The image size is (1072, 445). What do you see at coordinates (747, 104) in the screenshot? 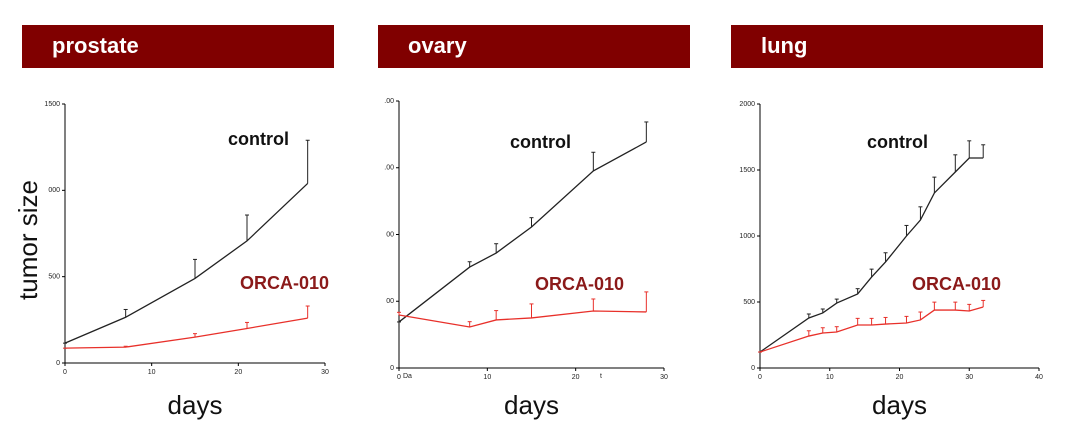
I see `y-tick-label: 2000` at bounding box center [747, 104].